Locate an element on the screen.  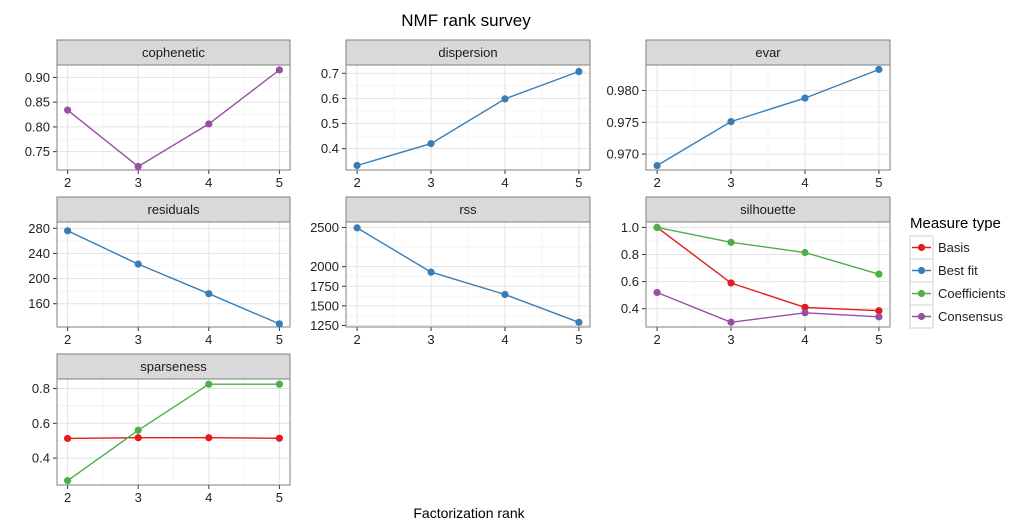
y-tick-label: 0.90 is located at coordinates (37, 77).